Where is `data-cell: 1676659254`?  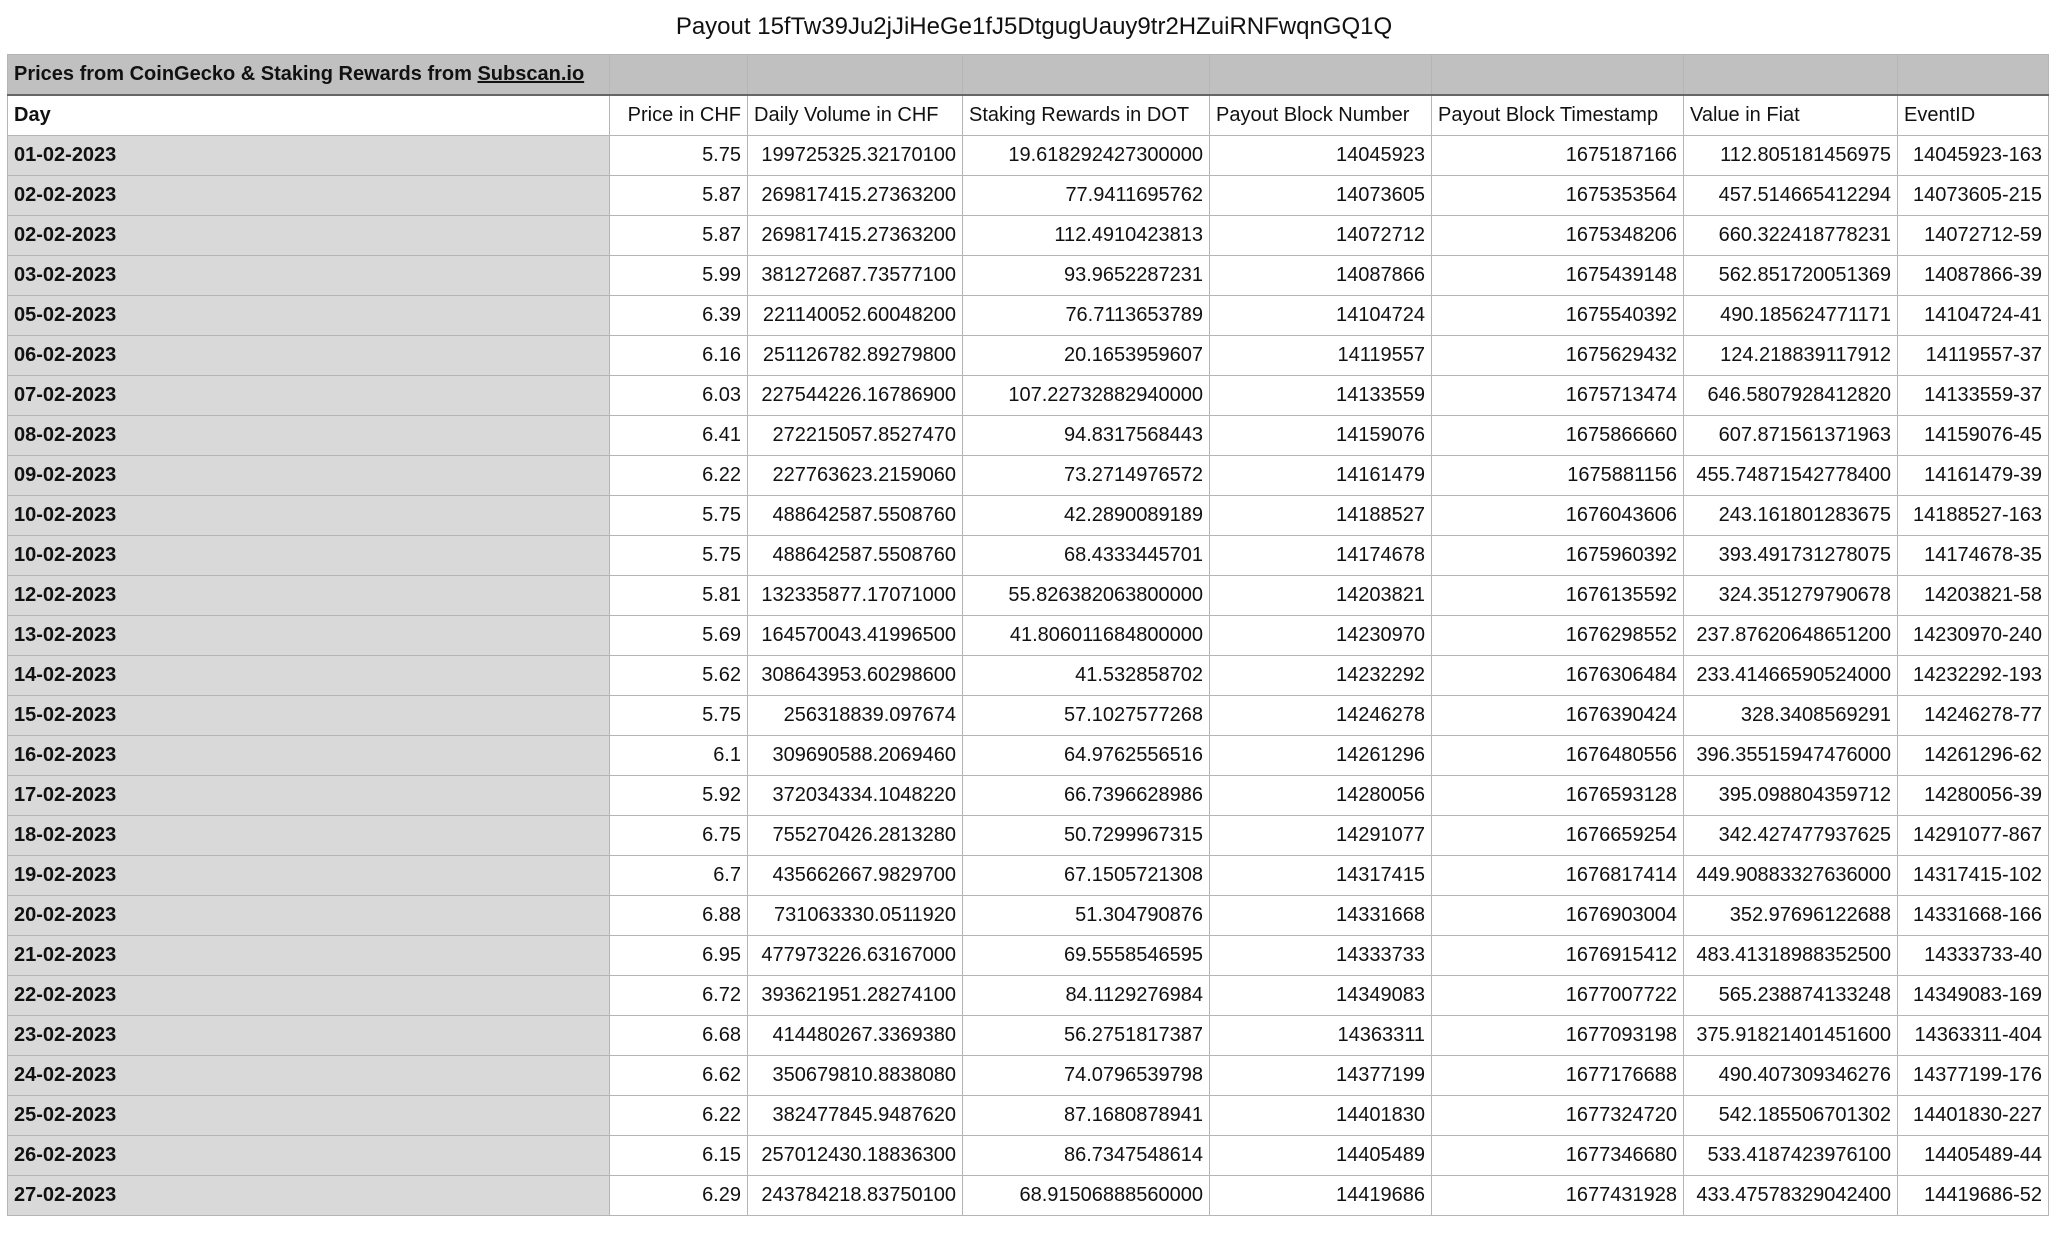 data-cell: 1676659254 is located at coordinates (1558, 836).